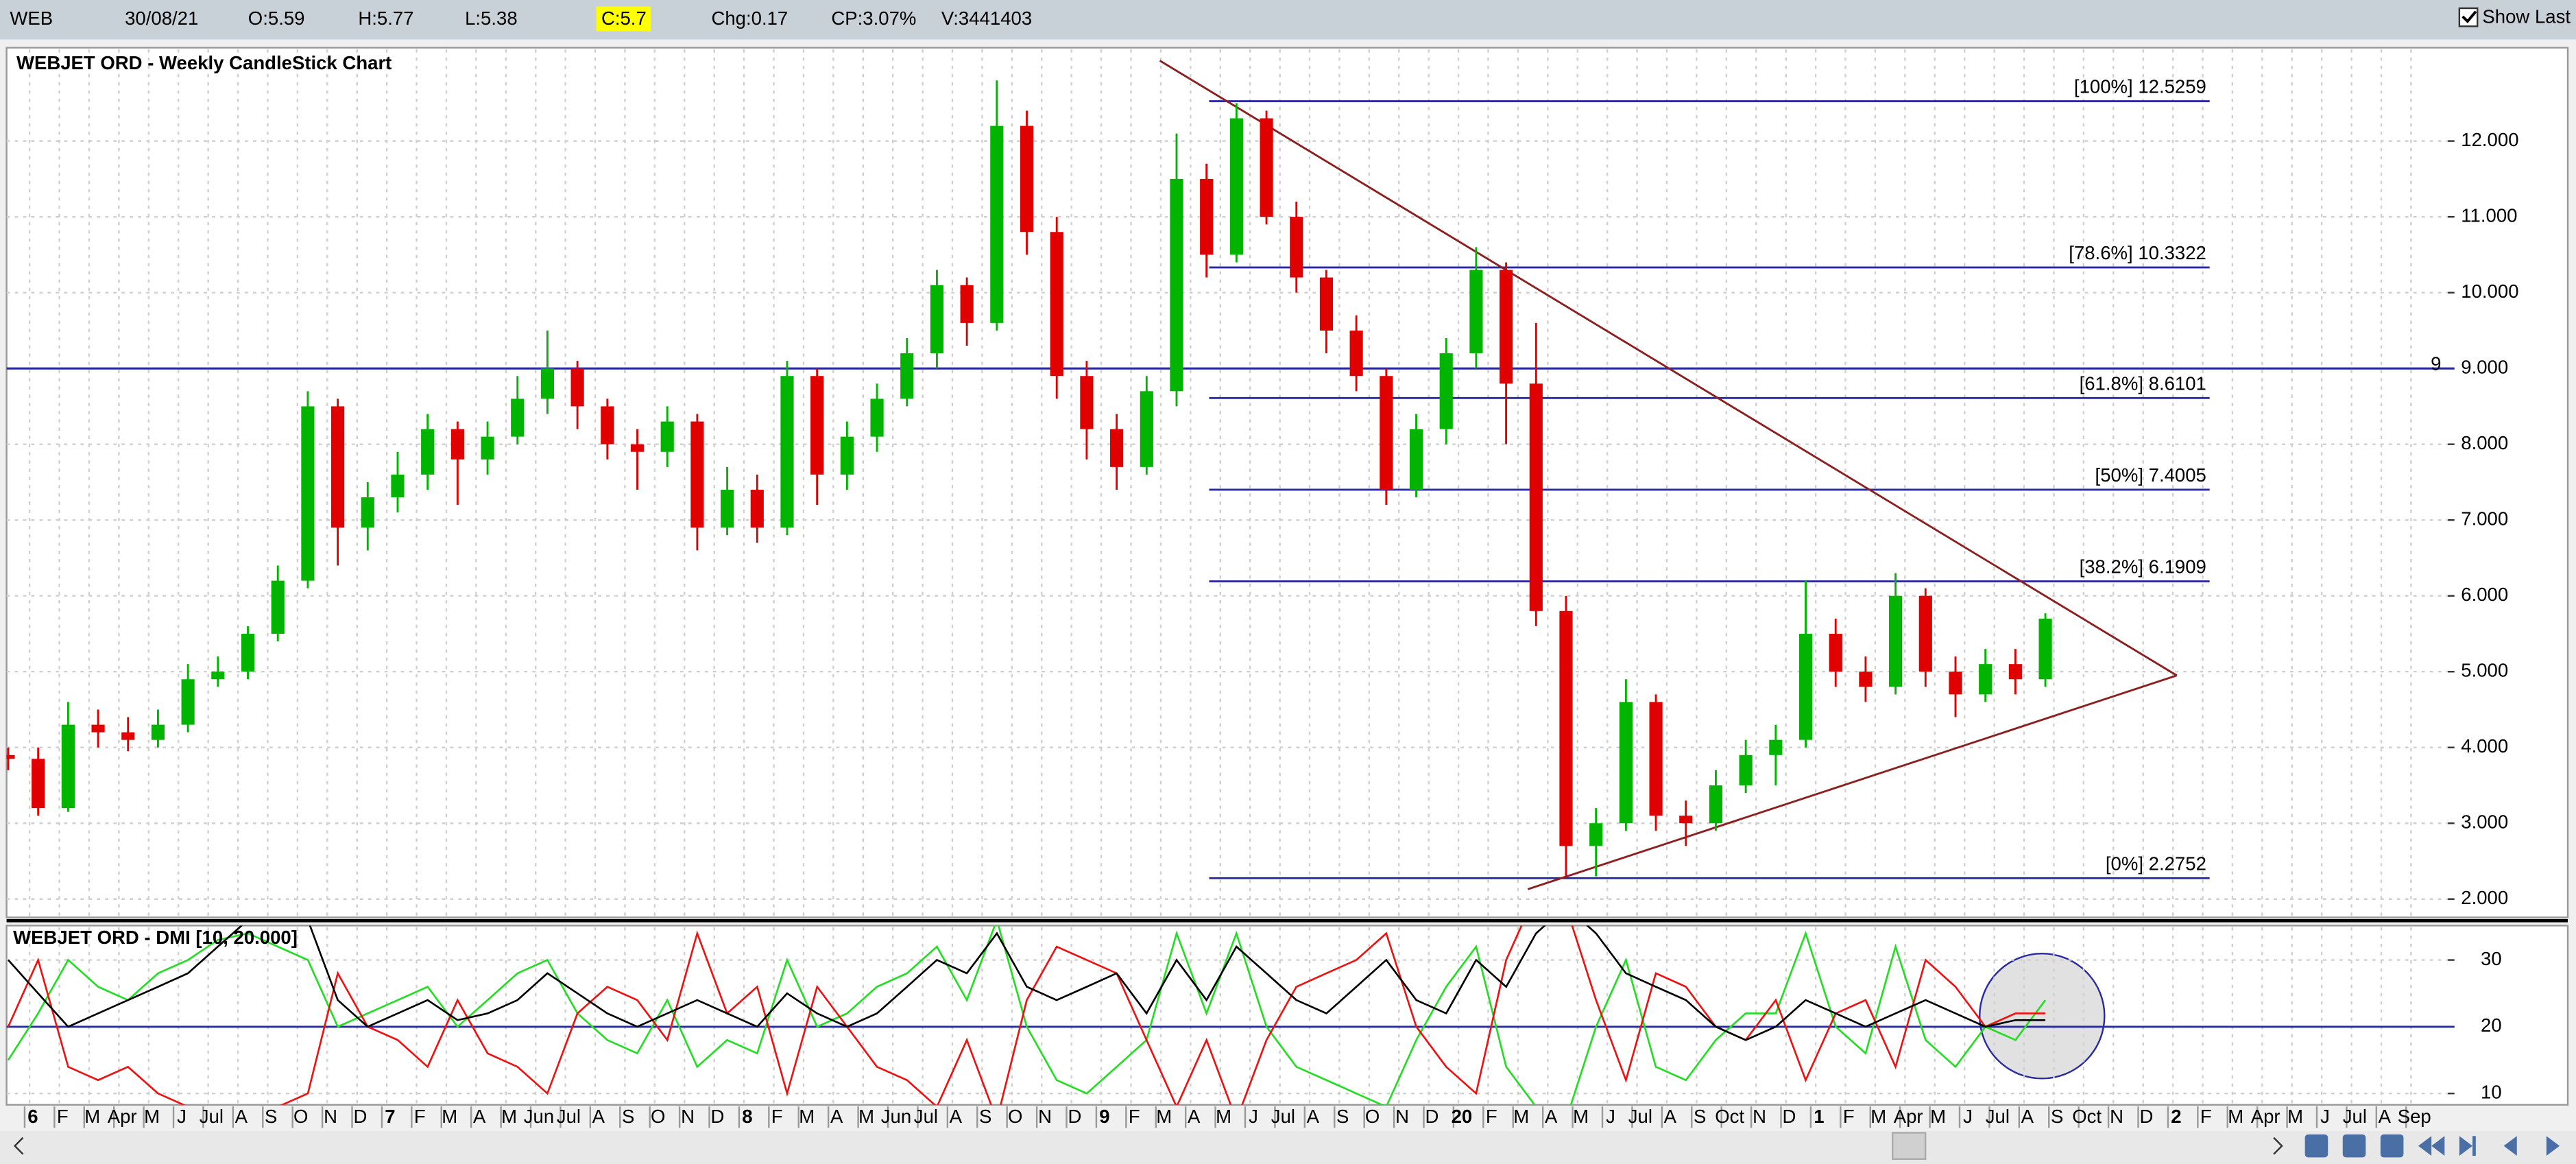 The height and width of the screenshot is (1164, 2576). I want to click on nav-zoom-in, so click(2316, 1146).